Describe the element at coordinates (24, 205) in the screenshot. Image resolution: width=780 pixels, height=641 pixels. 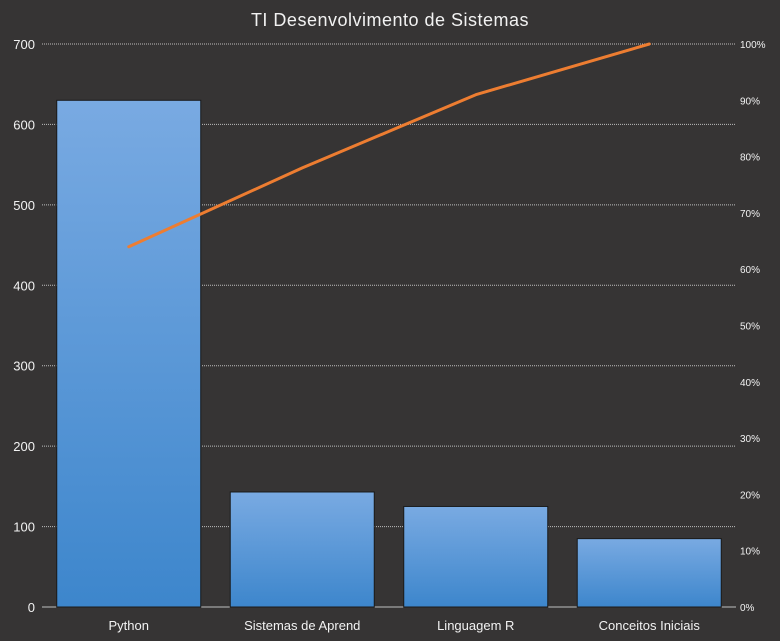
I see `y-tick-label: 500` at that location.